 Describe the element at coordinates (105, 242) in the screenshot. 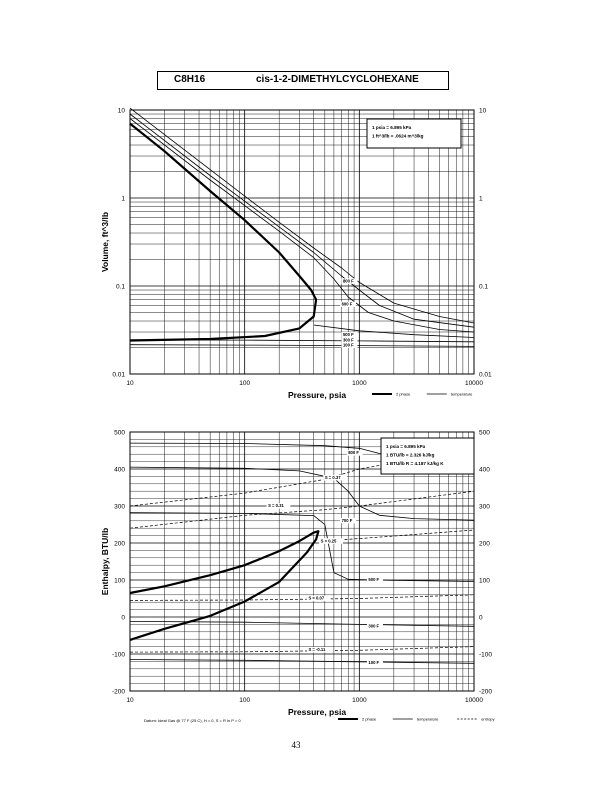

I see `y-axis-title: Volume, ft^3/lb` at that location.